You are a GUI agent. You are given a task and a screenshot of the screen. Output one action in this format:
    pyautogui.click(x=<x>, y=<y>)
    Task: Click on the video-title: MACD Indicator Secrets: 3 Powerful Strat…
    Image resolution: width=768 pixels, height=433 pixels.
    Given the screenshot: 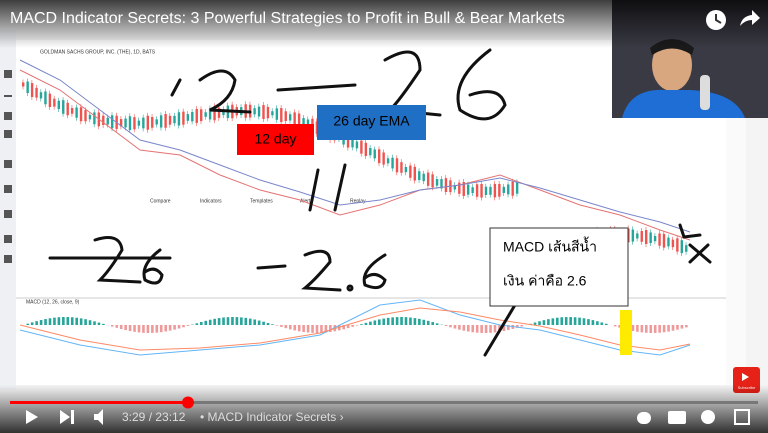 What is the action you would take?
    pyautogui.click(x=287, y=18)
    